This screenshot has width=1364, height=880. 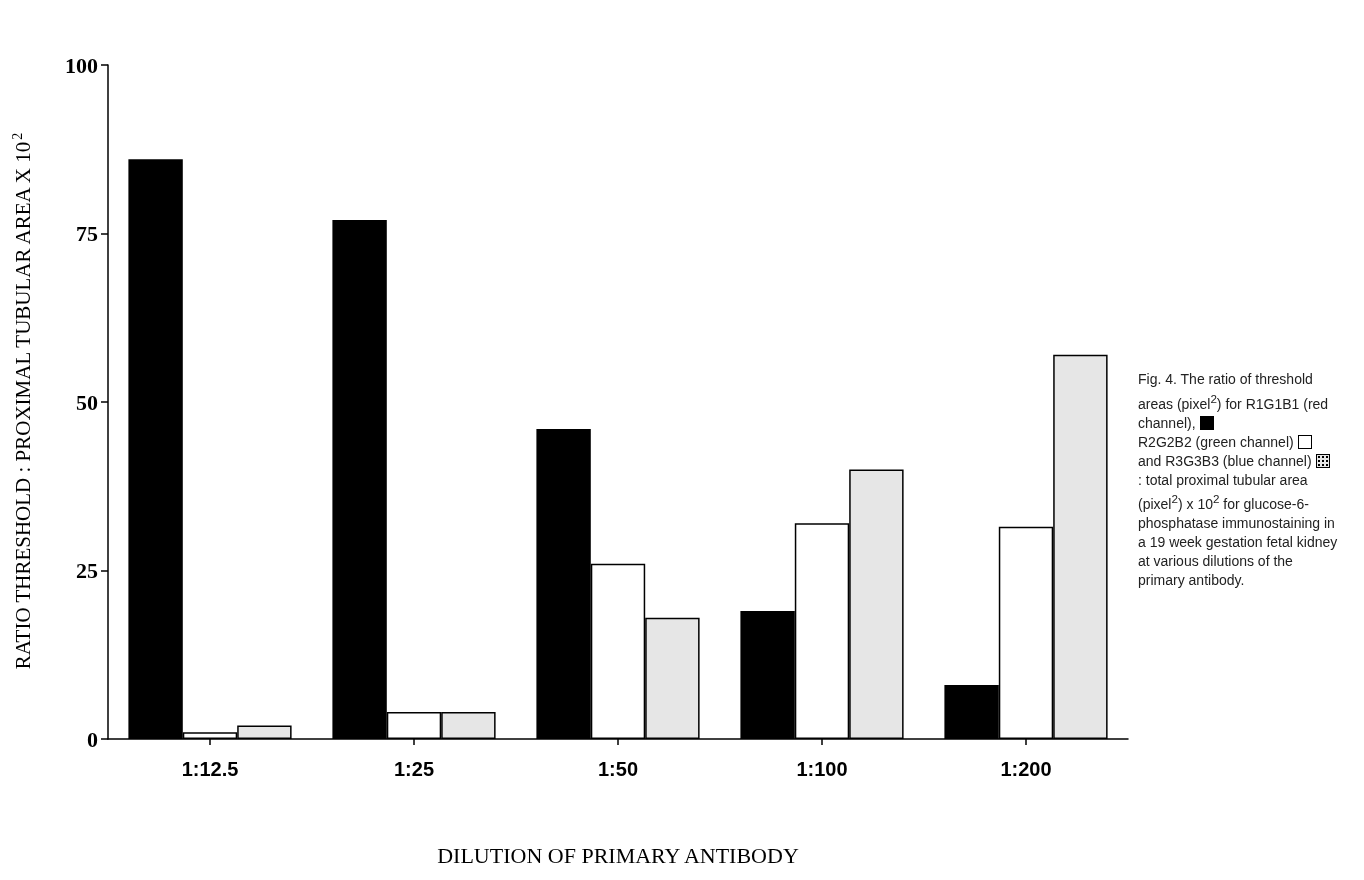 I want to click on text: R2G2B2 (green channel), so click(x=1216, y=441).